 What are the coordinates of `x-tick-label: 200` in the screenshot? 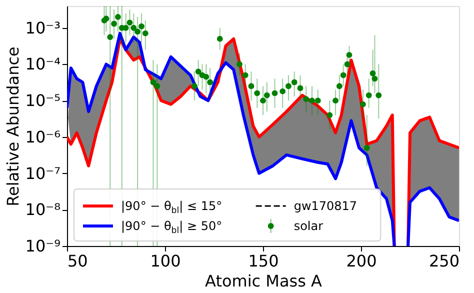 It's located at (361, 261).